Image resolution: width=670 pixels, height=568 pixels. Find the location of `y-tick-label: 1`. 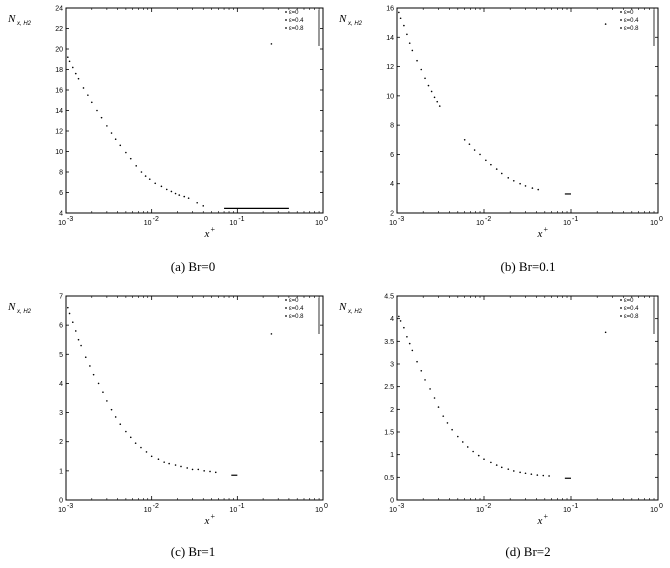

y-tick-label: 1 is located at coordinates (61, 471).